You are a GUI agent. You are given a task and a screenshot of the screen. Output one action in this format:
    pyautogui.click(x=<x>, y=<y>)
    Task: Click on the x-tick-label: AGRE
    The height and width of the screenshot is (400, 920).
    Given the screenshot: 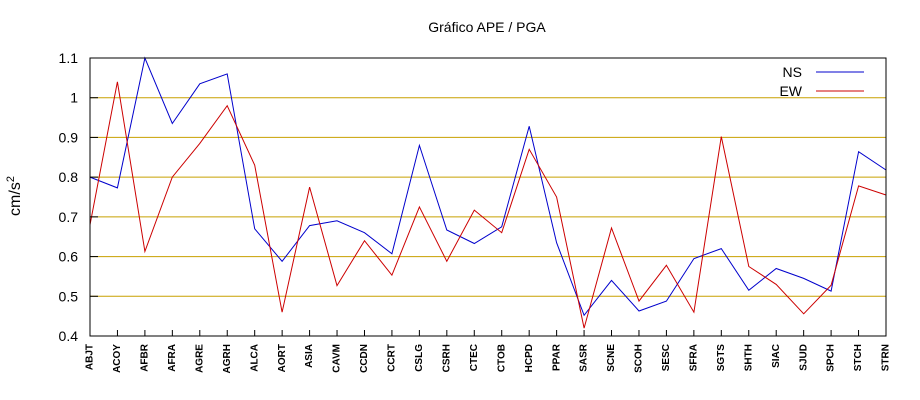 What is the action you would take?
    pyautogui.click(x=199, y=358)
    